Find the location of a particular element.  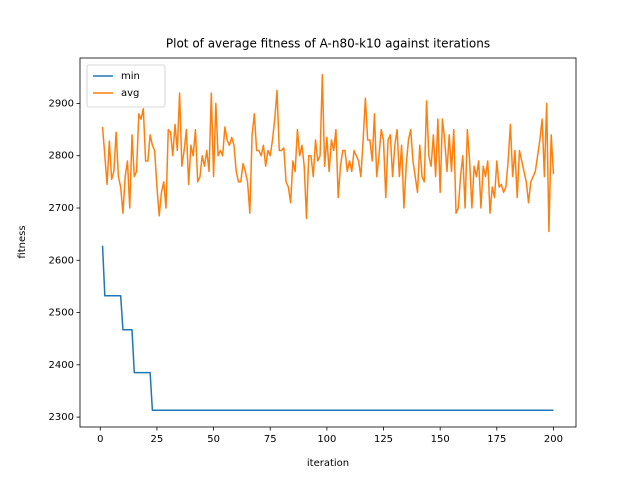

x-tick-label: 0 is located at coordinates (100, 439).